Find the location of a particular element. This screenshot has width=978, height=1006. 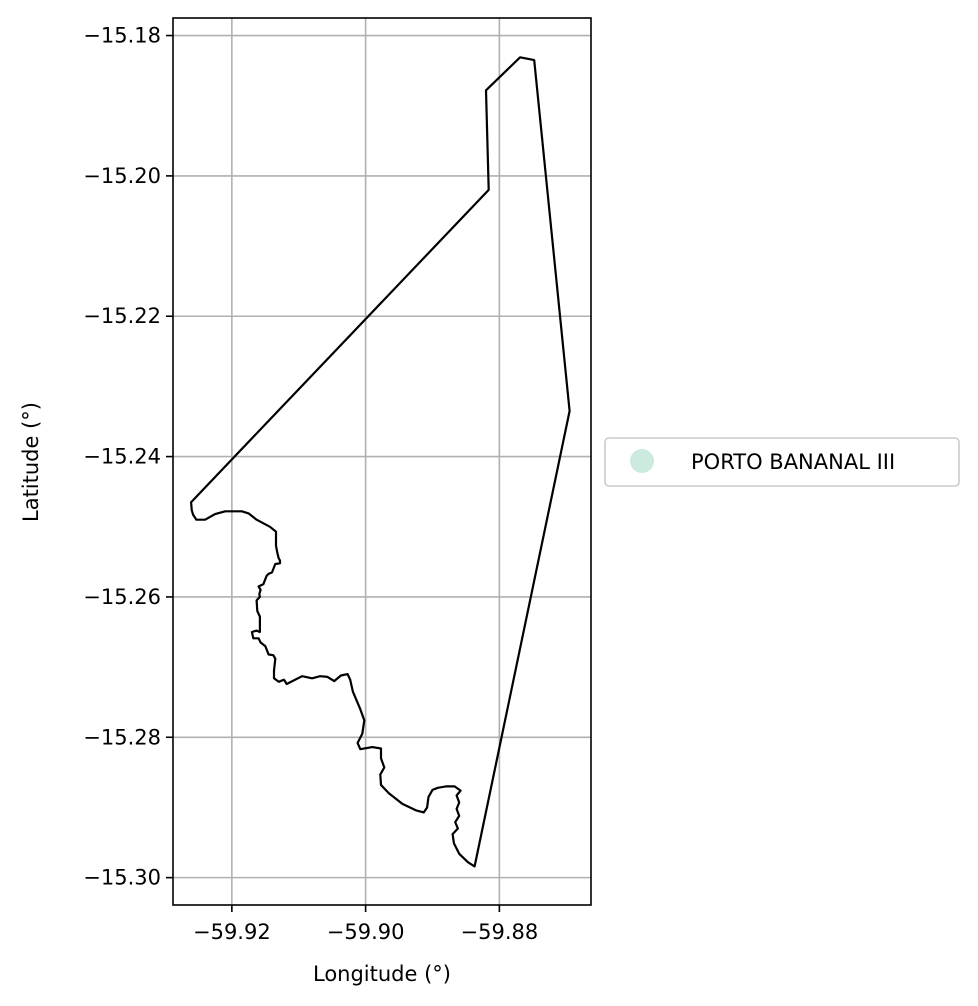

x-tick-label: −59.90 is located at coordinates (366, 932).